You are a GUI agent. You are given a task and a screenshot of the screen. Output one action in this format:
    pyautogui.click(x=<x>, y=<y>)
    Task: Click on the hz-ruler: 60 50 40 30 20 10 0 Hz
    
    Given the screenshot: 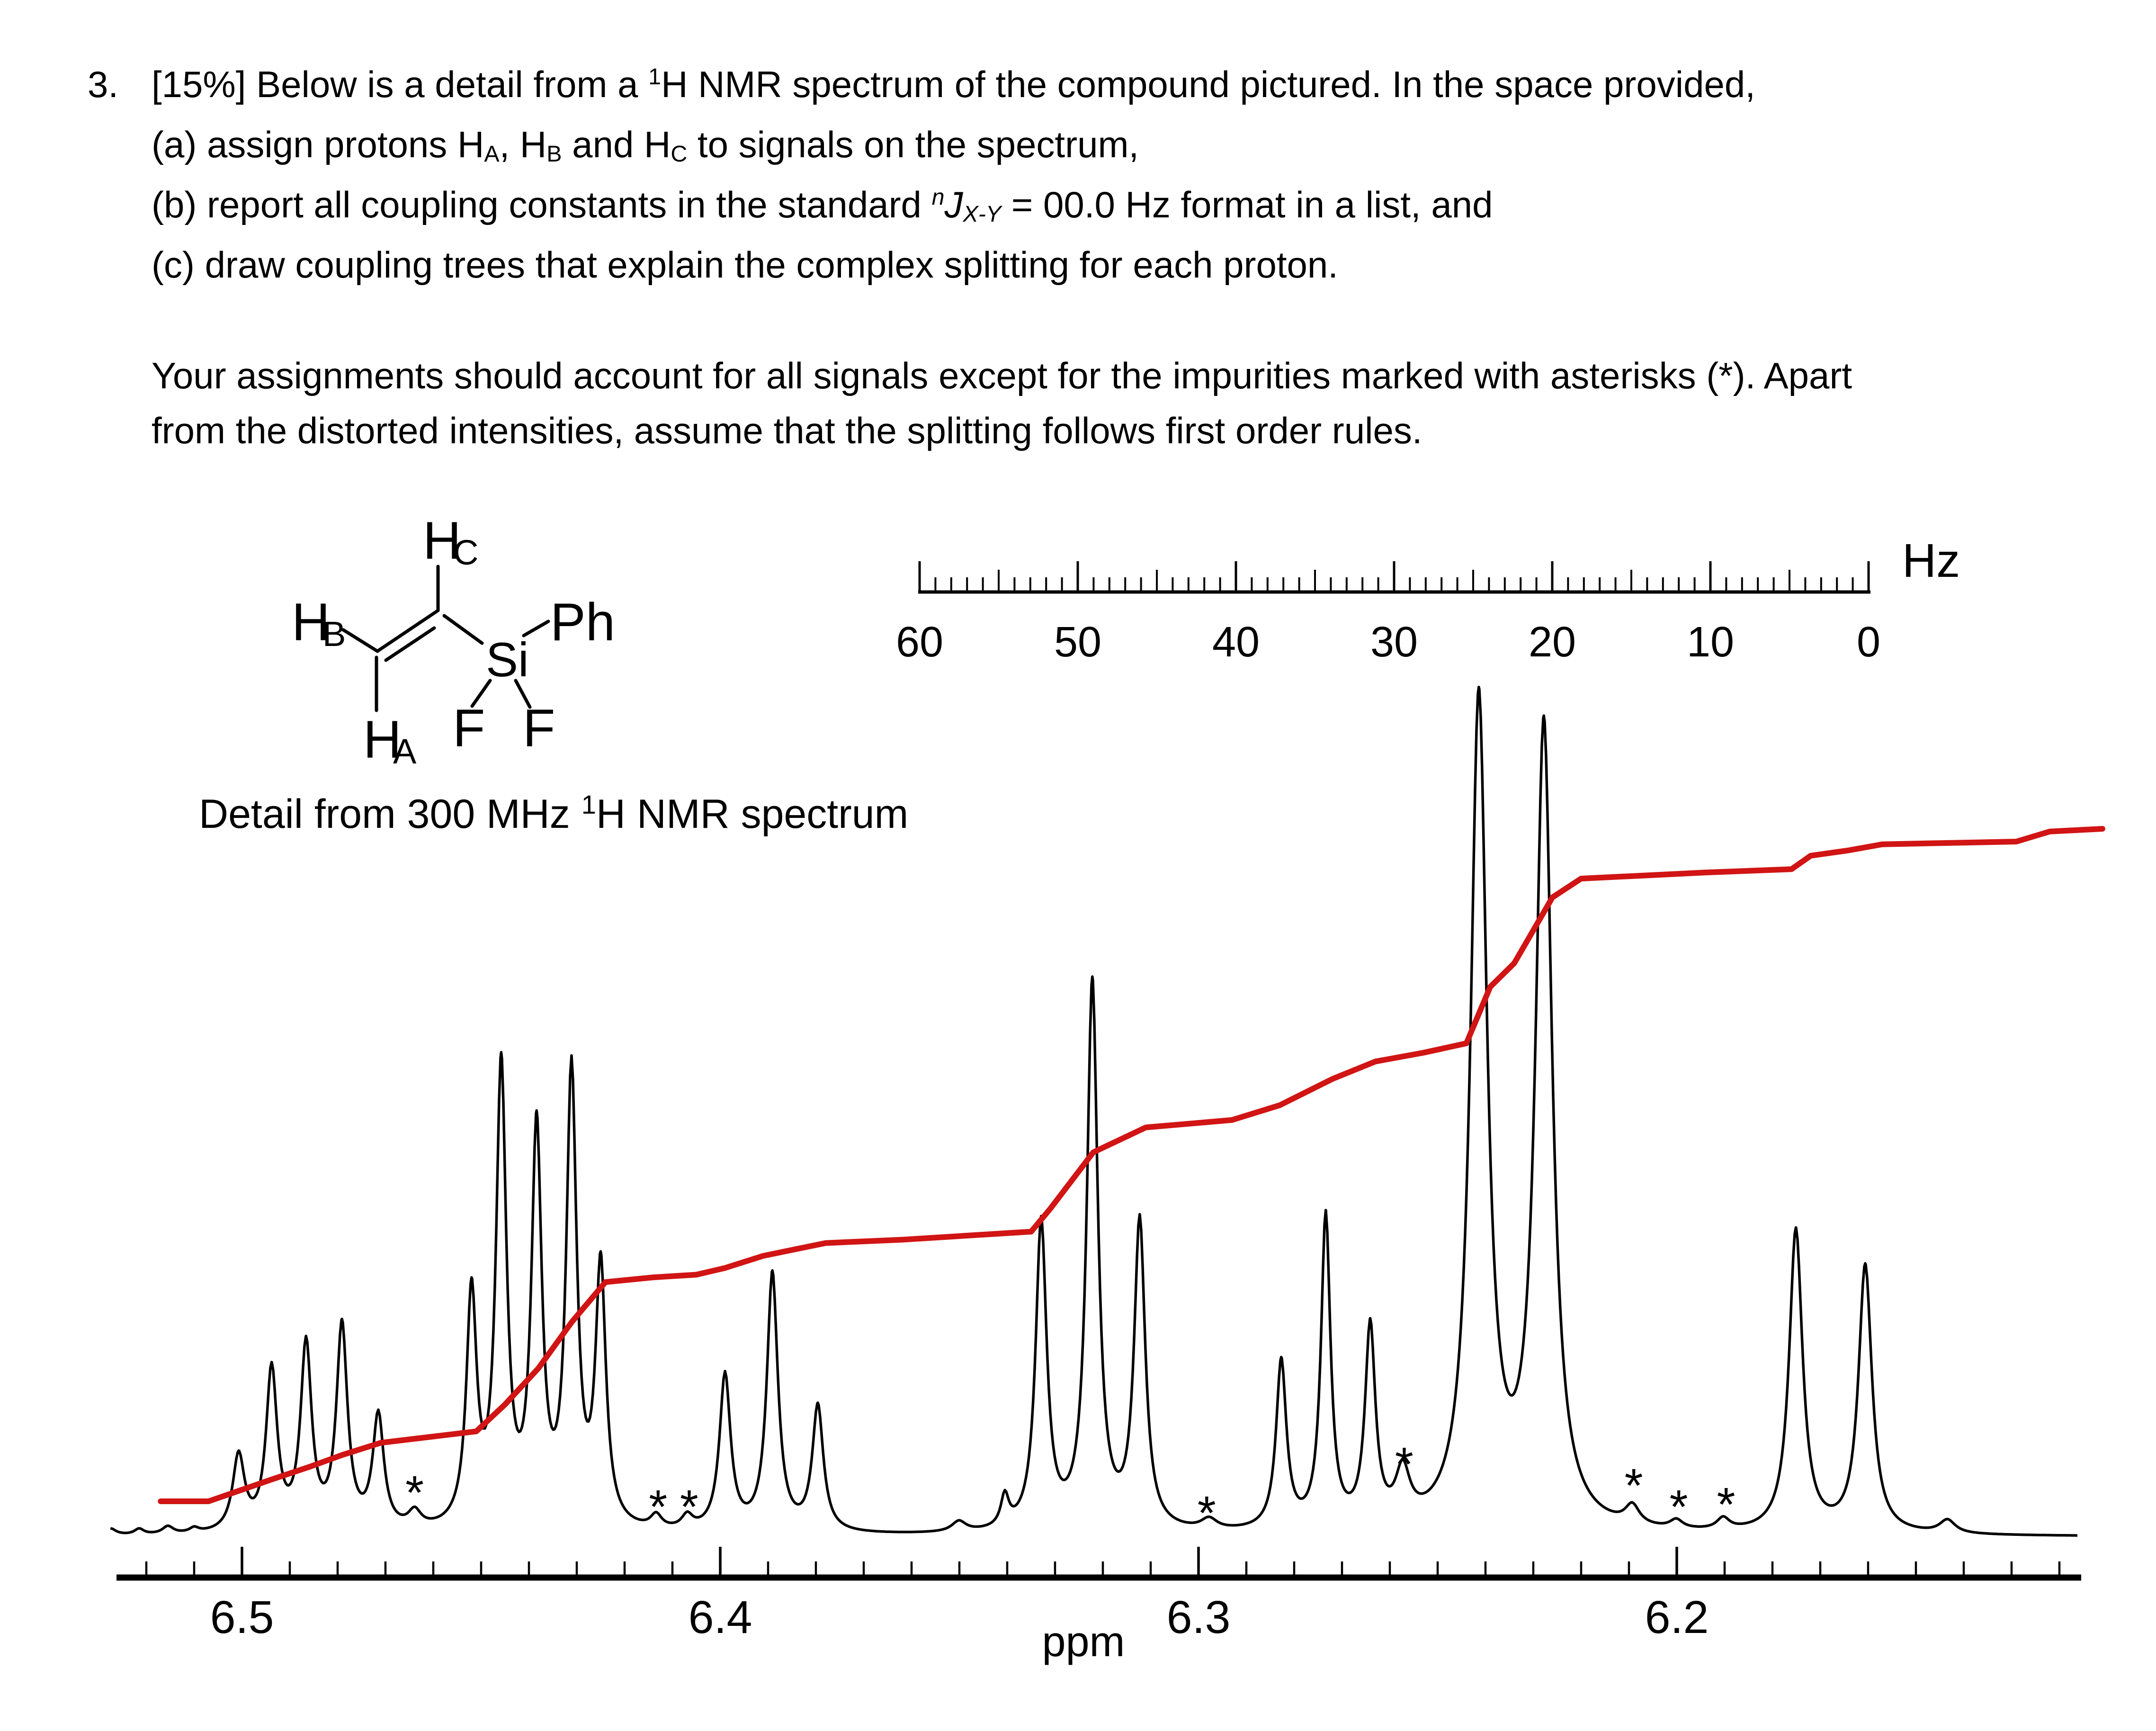 What is the action you would take?
    pyautogui.click(x=1428, y=600)
    